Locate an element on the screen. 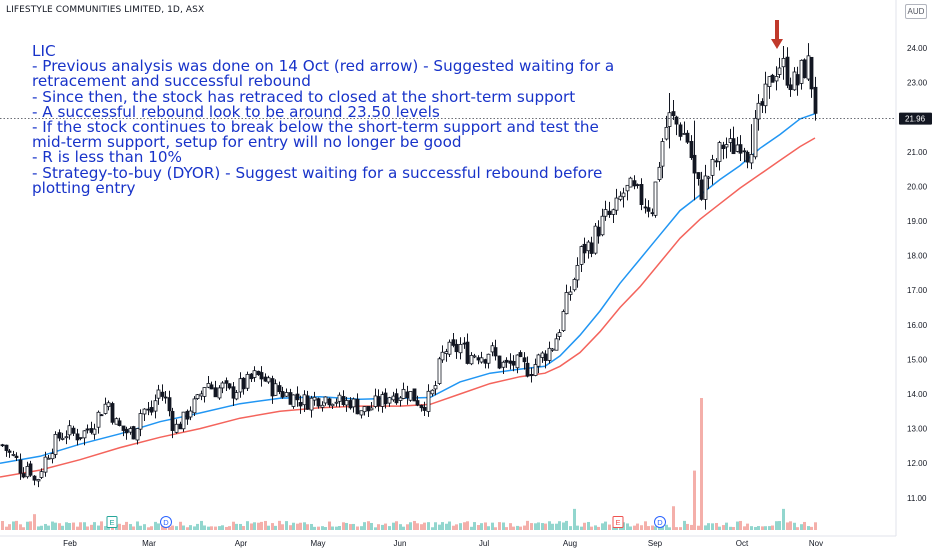  time-tick-label: Aug is located at coordinates (570, 543).